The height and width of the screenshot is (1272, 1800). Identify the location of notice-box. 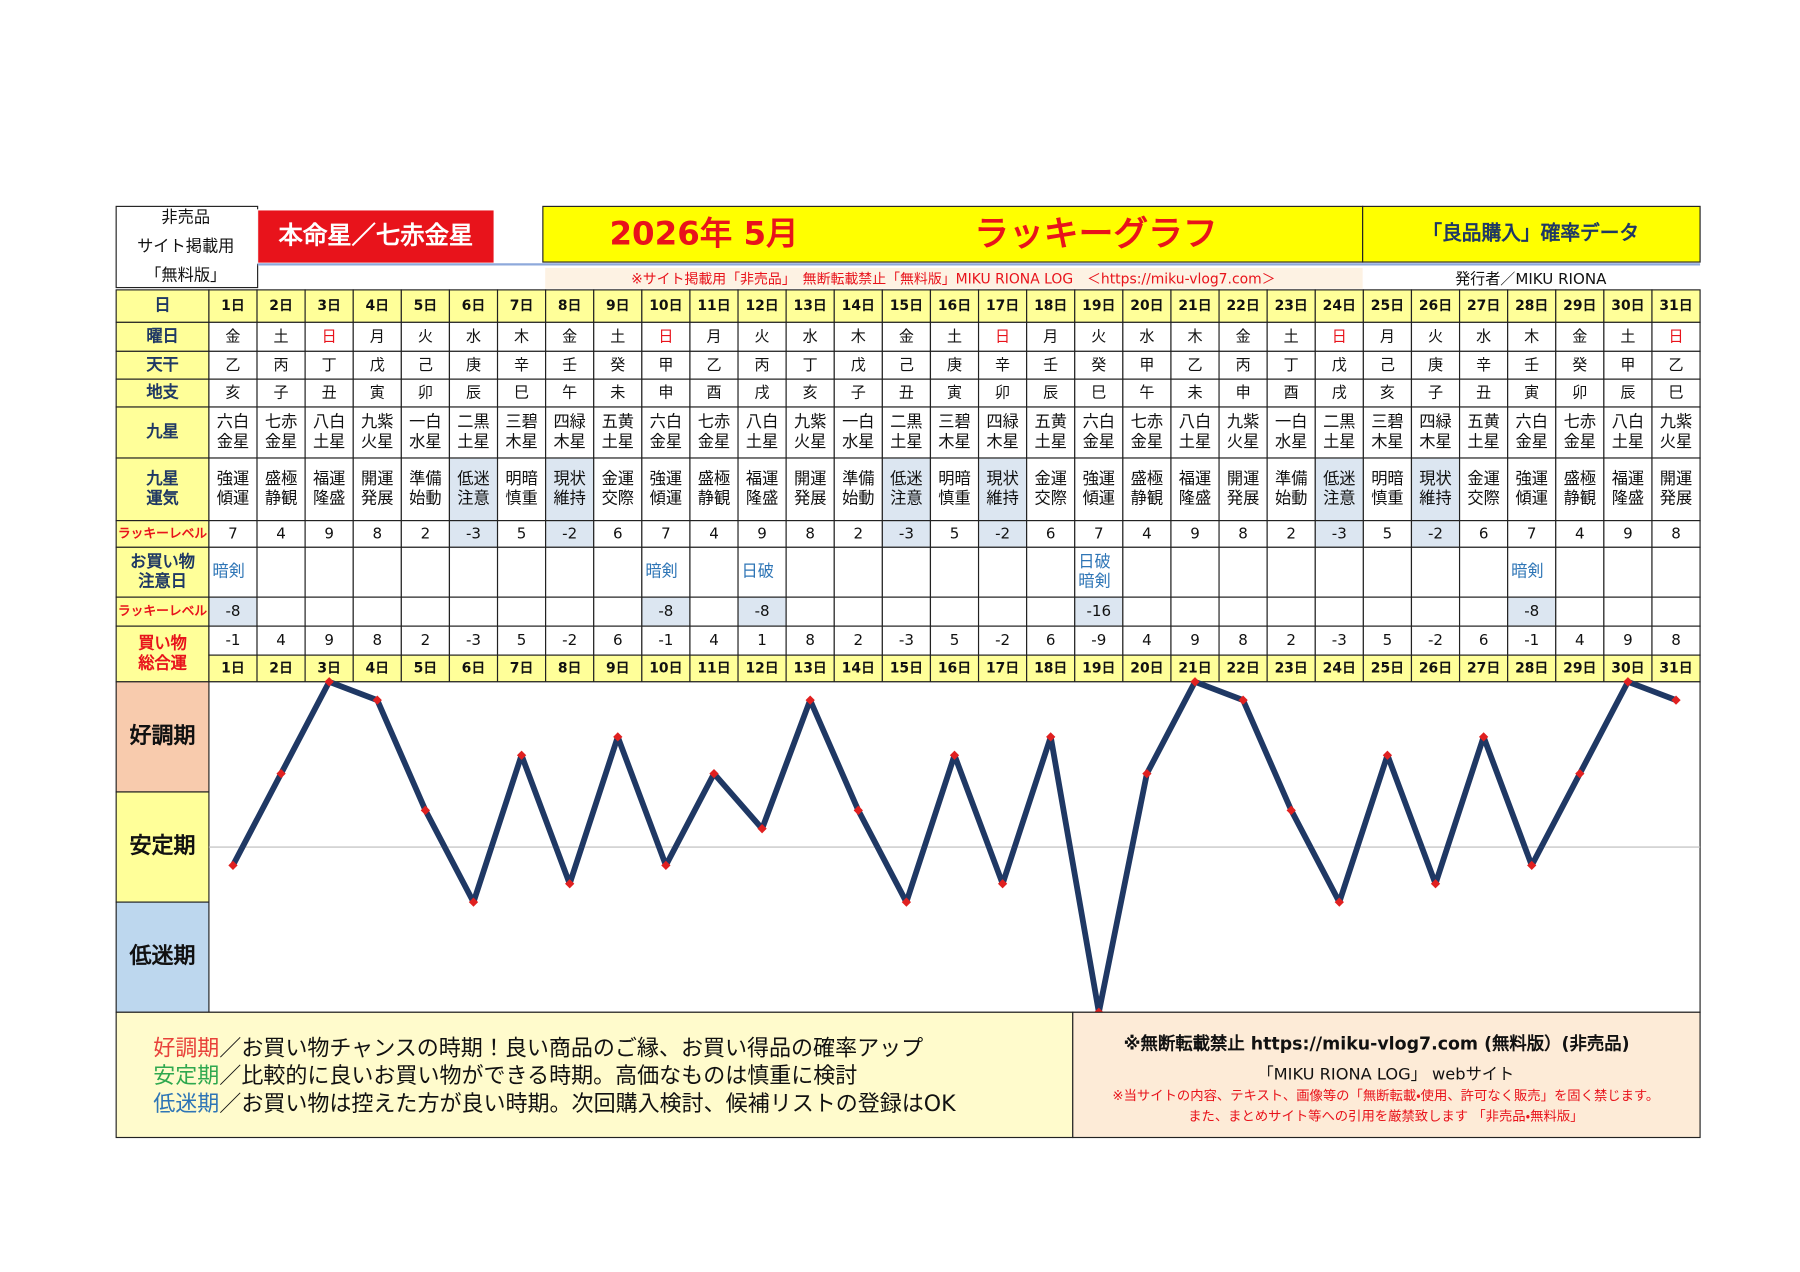
(954, 278).